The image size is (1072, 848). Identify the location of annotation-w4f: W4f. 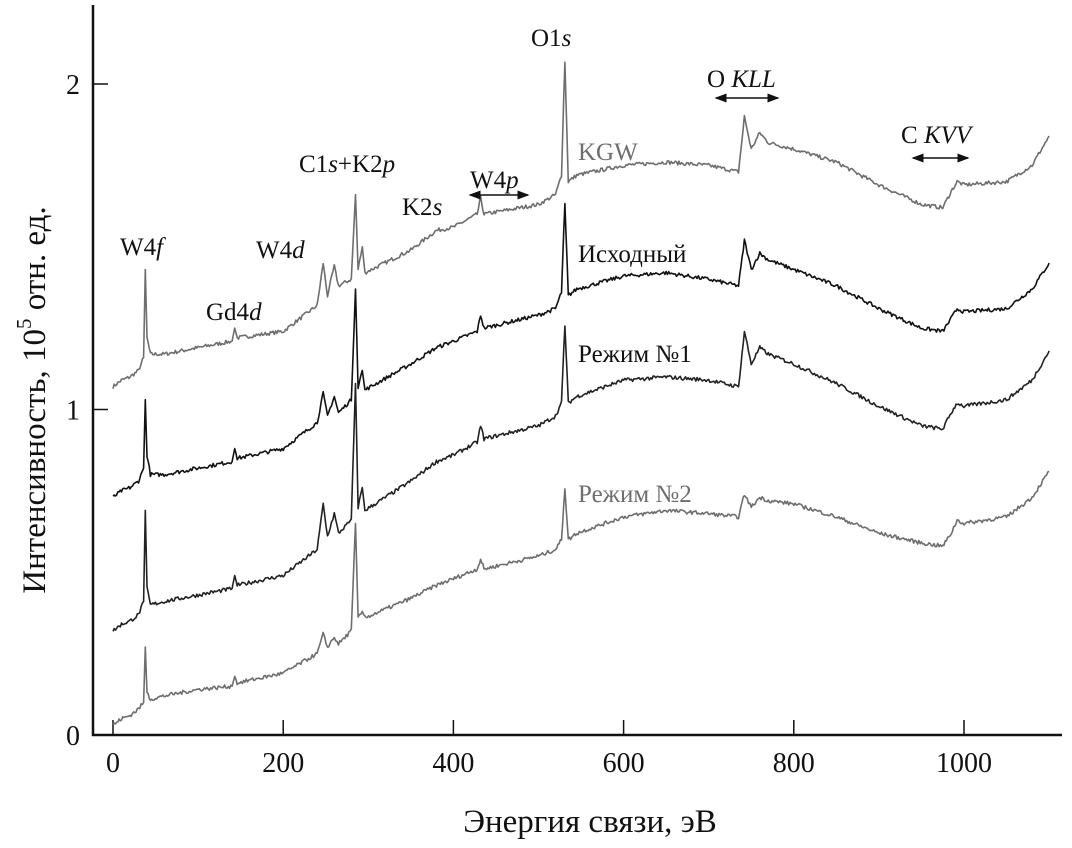
(143, 247).